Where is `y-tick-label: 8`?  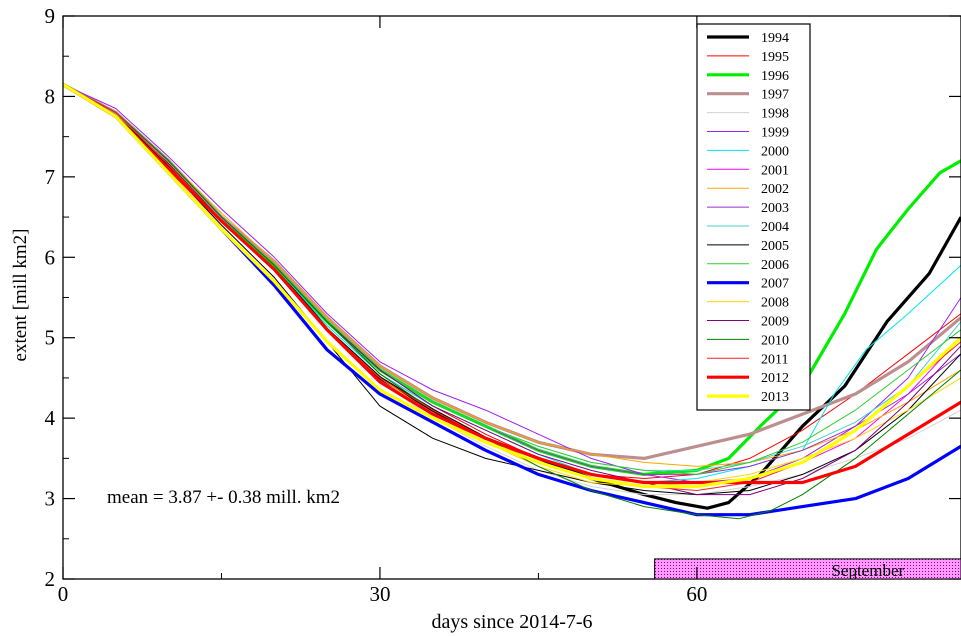
y-tick-label: 8 is located at coordinates (50, 96).